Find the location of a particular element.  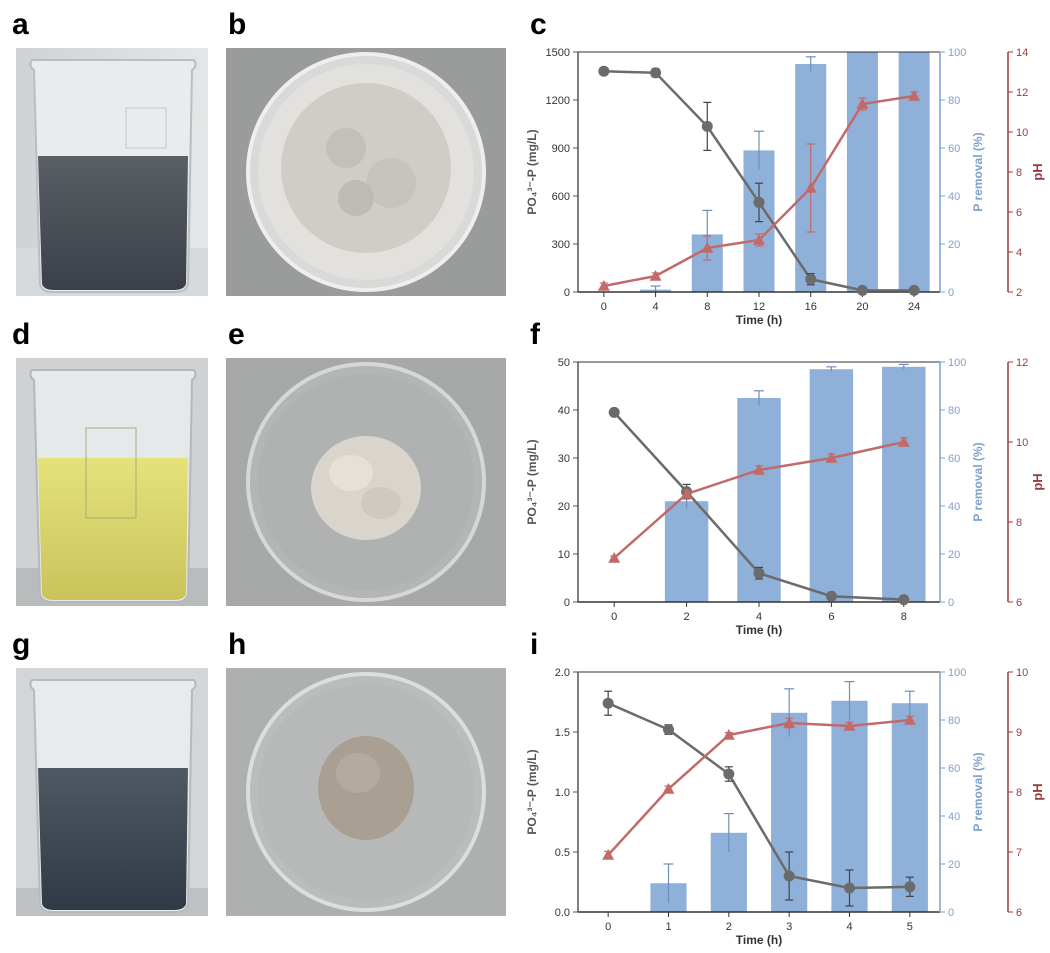

left-tick-label-3: 1.5 is located at coordinates (562, 733).